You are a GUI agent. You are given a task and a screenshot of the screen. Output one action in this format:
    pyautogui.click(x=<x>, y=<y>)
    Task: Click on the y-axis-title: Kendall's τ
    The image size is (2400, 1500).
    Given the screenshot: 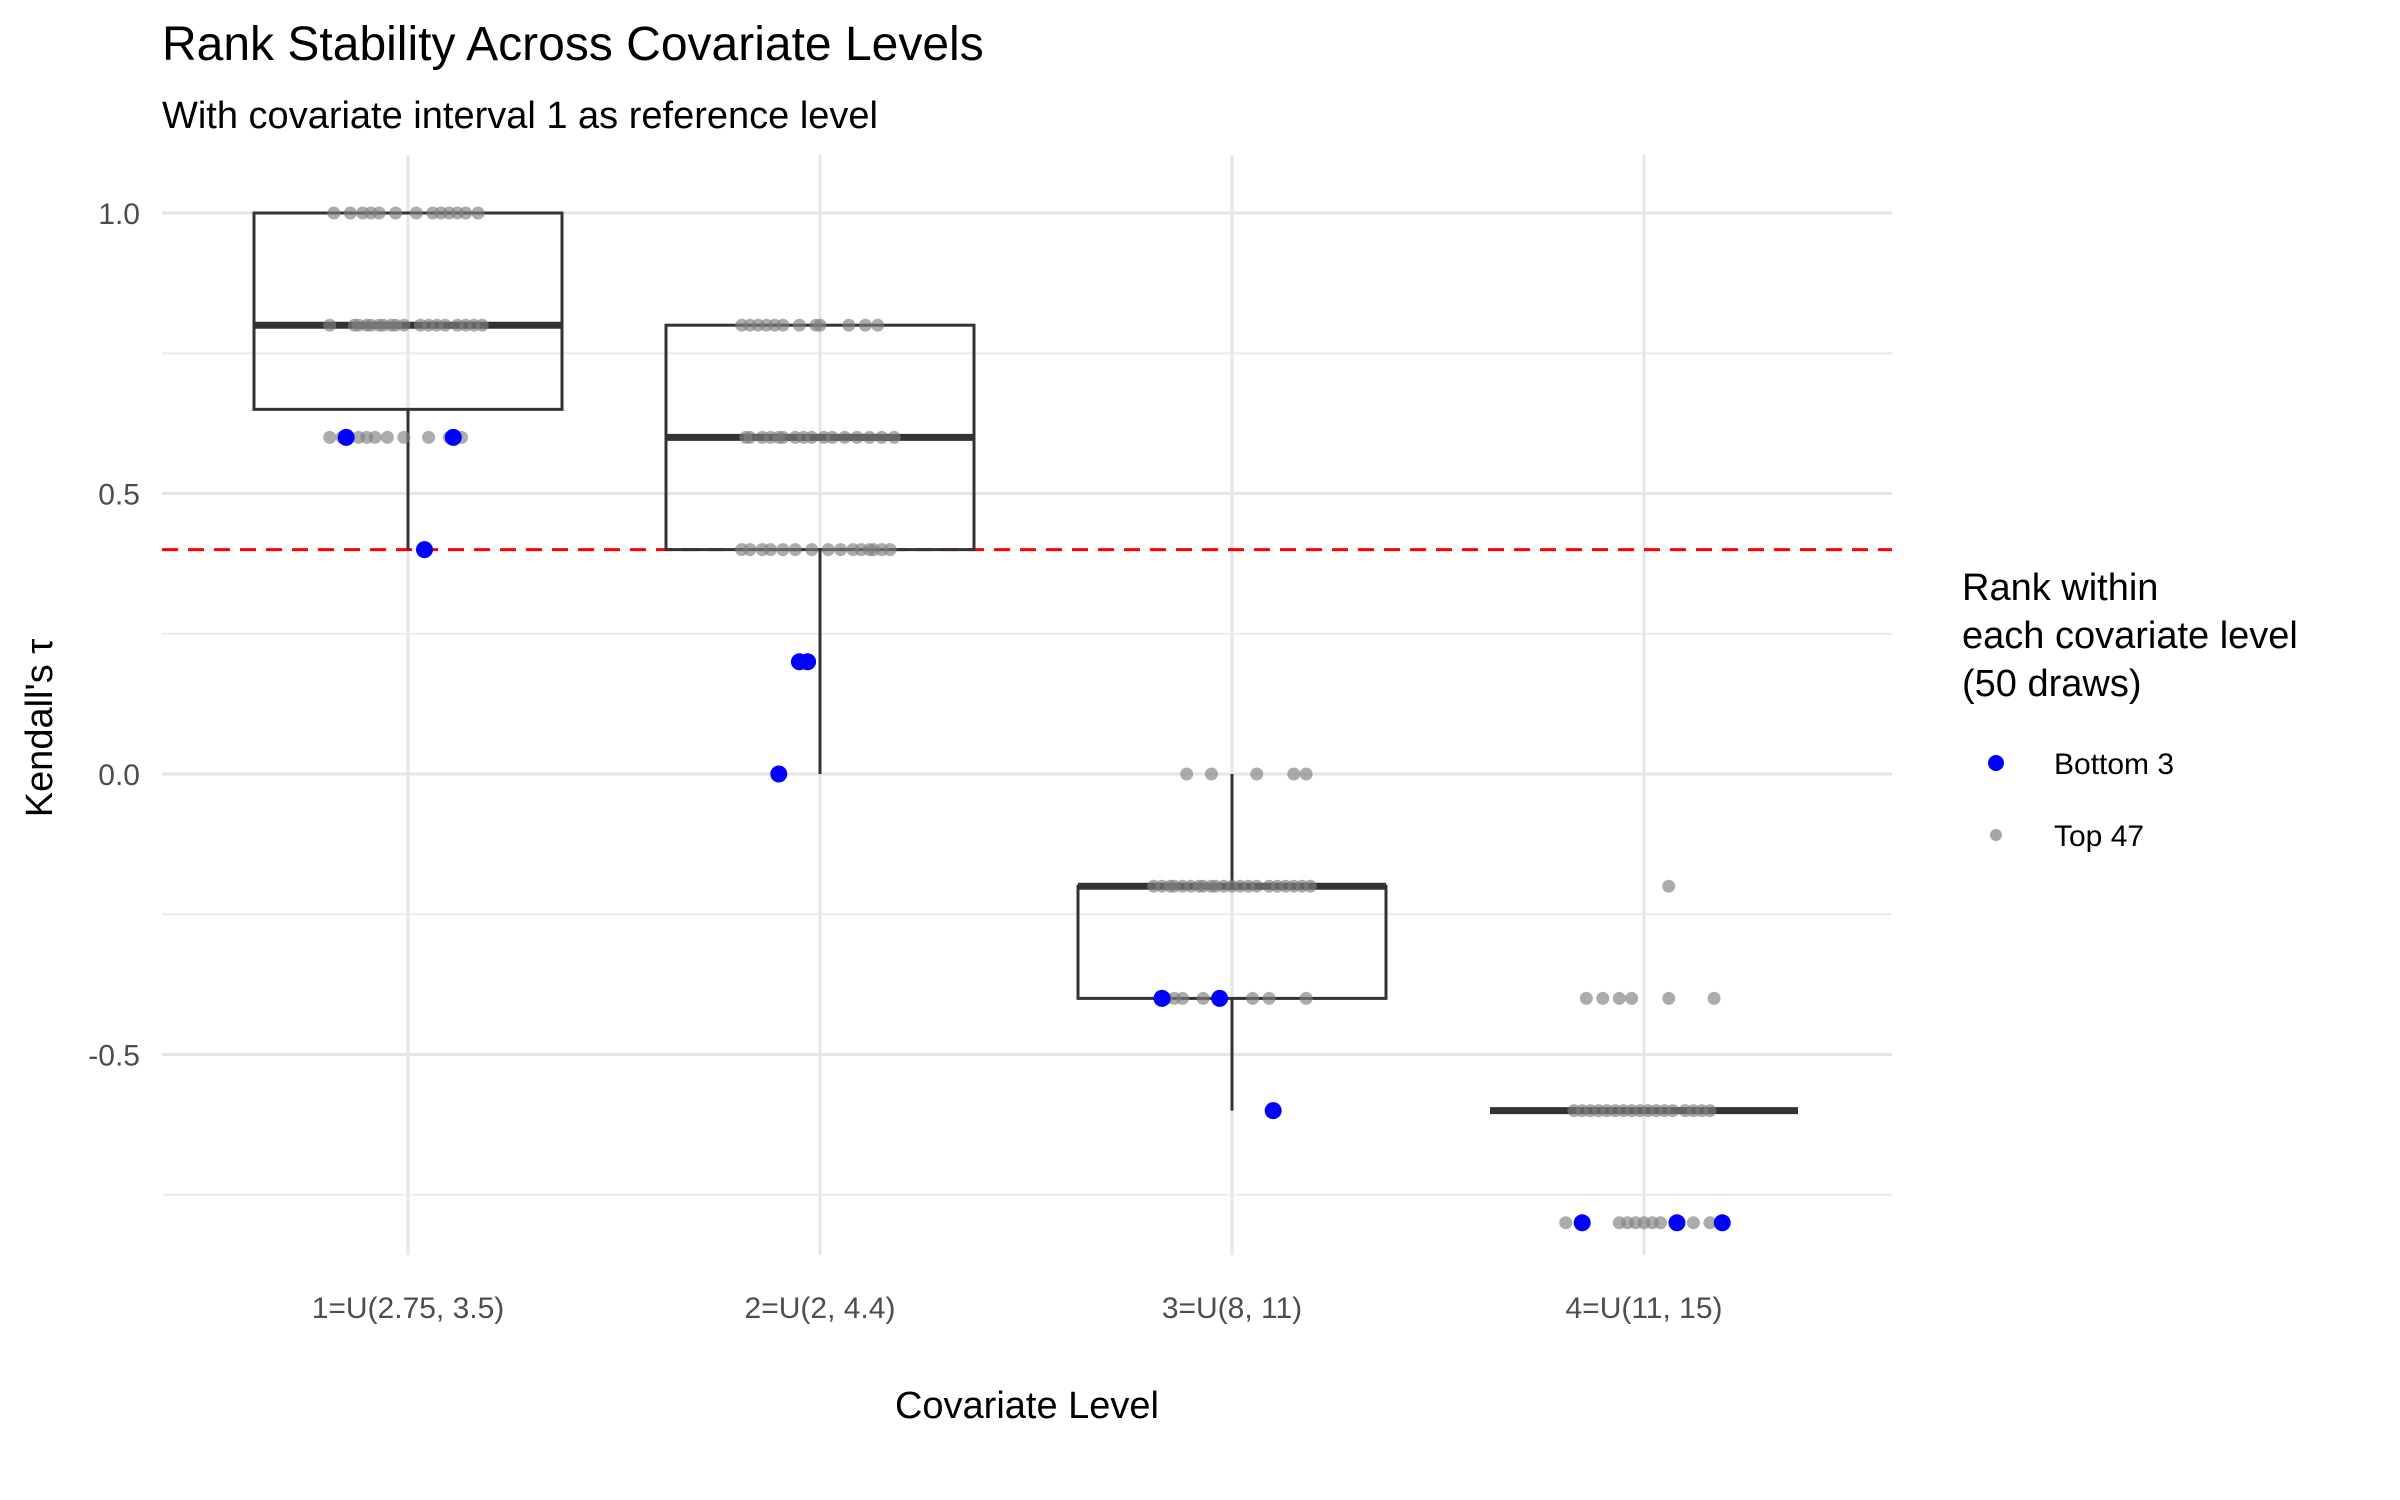 What is the action you would take?
    pyautogui.click(x=40, y=728)
    